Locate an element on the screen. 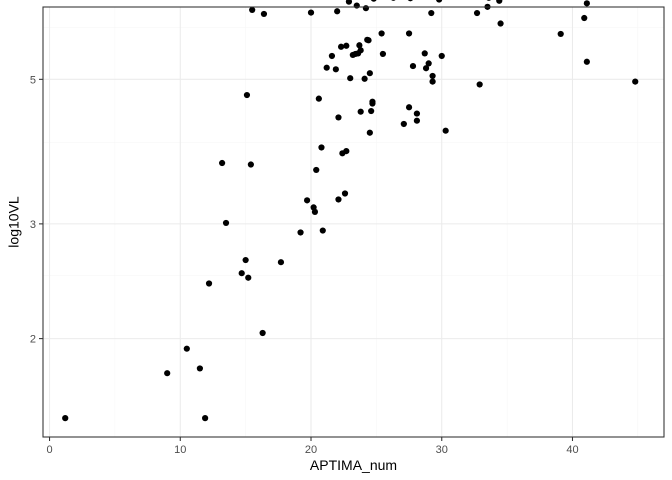 This screenshot has height=480, width=672. x-tick-label: 30 is located at coordinates (442, 450).